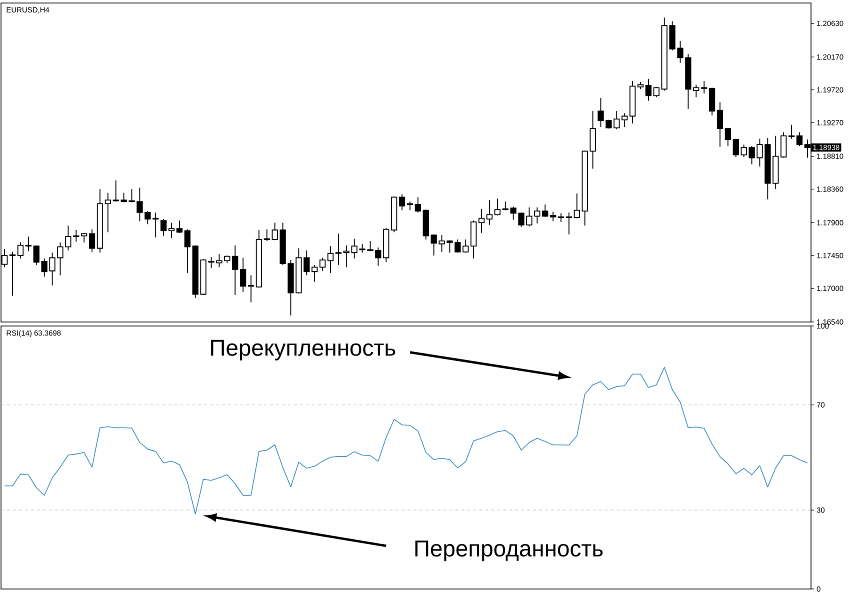 The image size is (859, 593). I want to click on annotation: Перекупленность, so click(303, 350).